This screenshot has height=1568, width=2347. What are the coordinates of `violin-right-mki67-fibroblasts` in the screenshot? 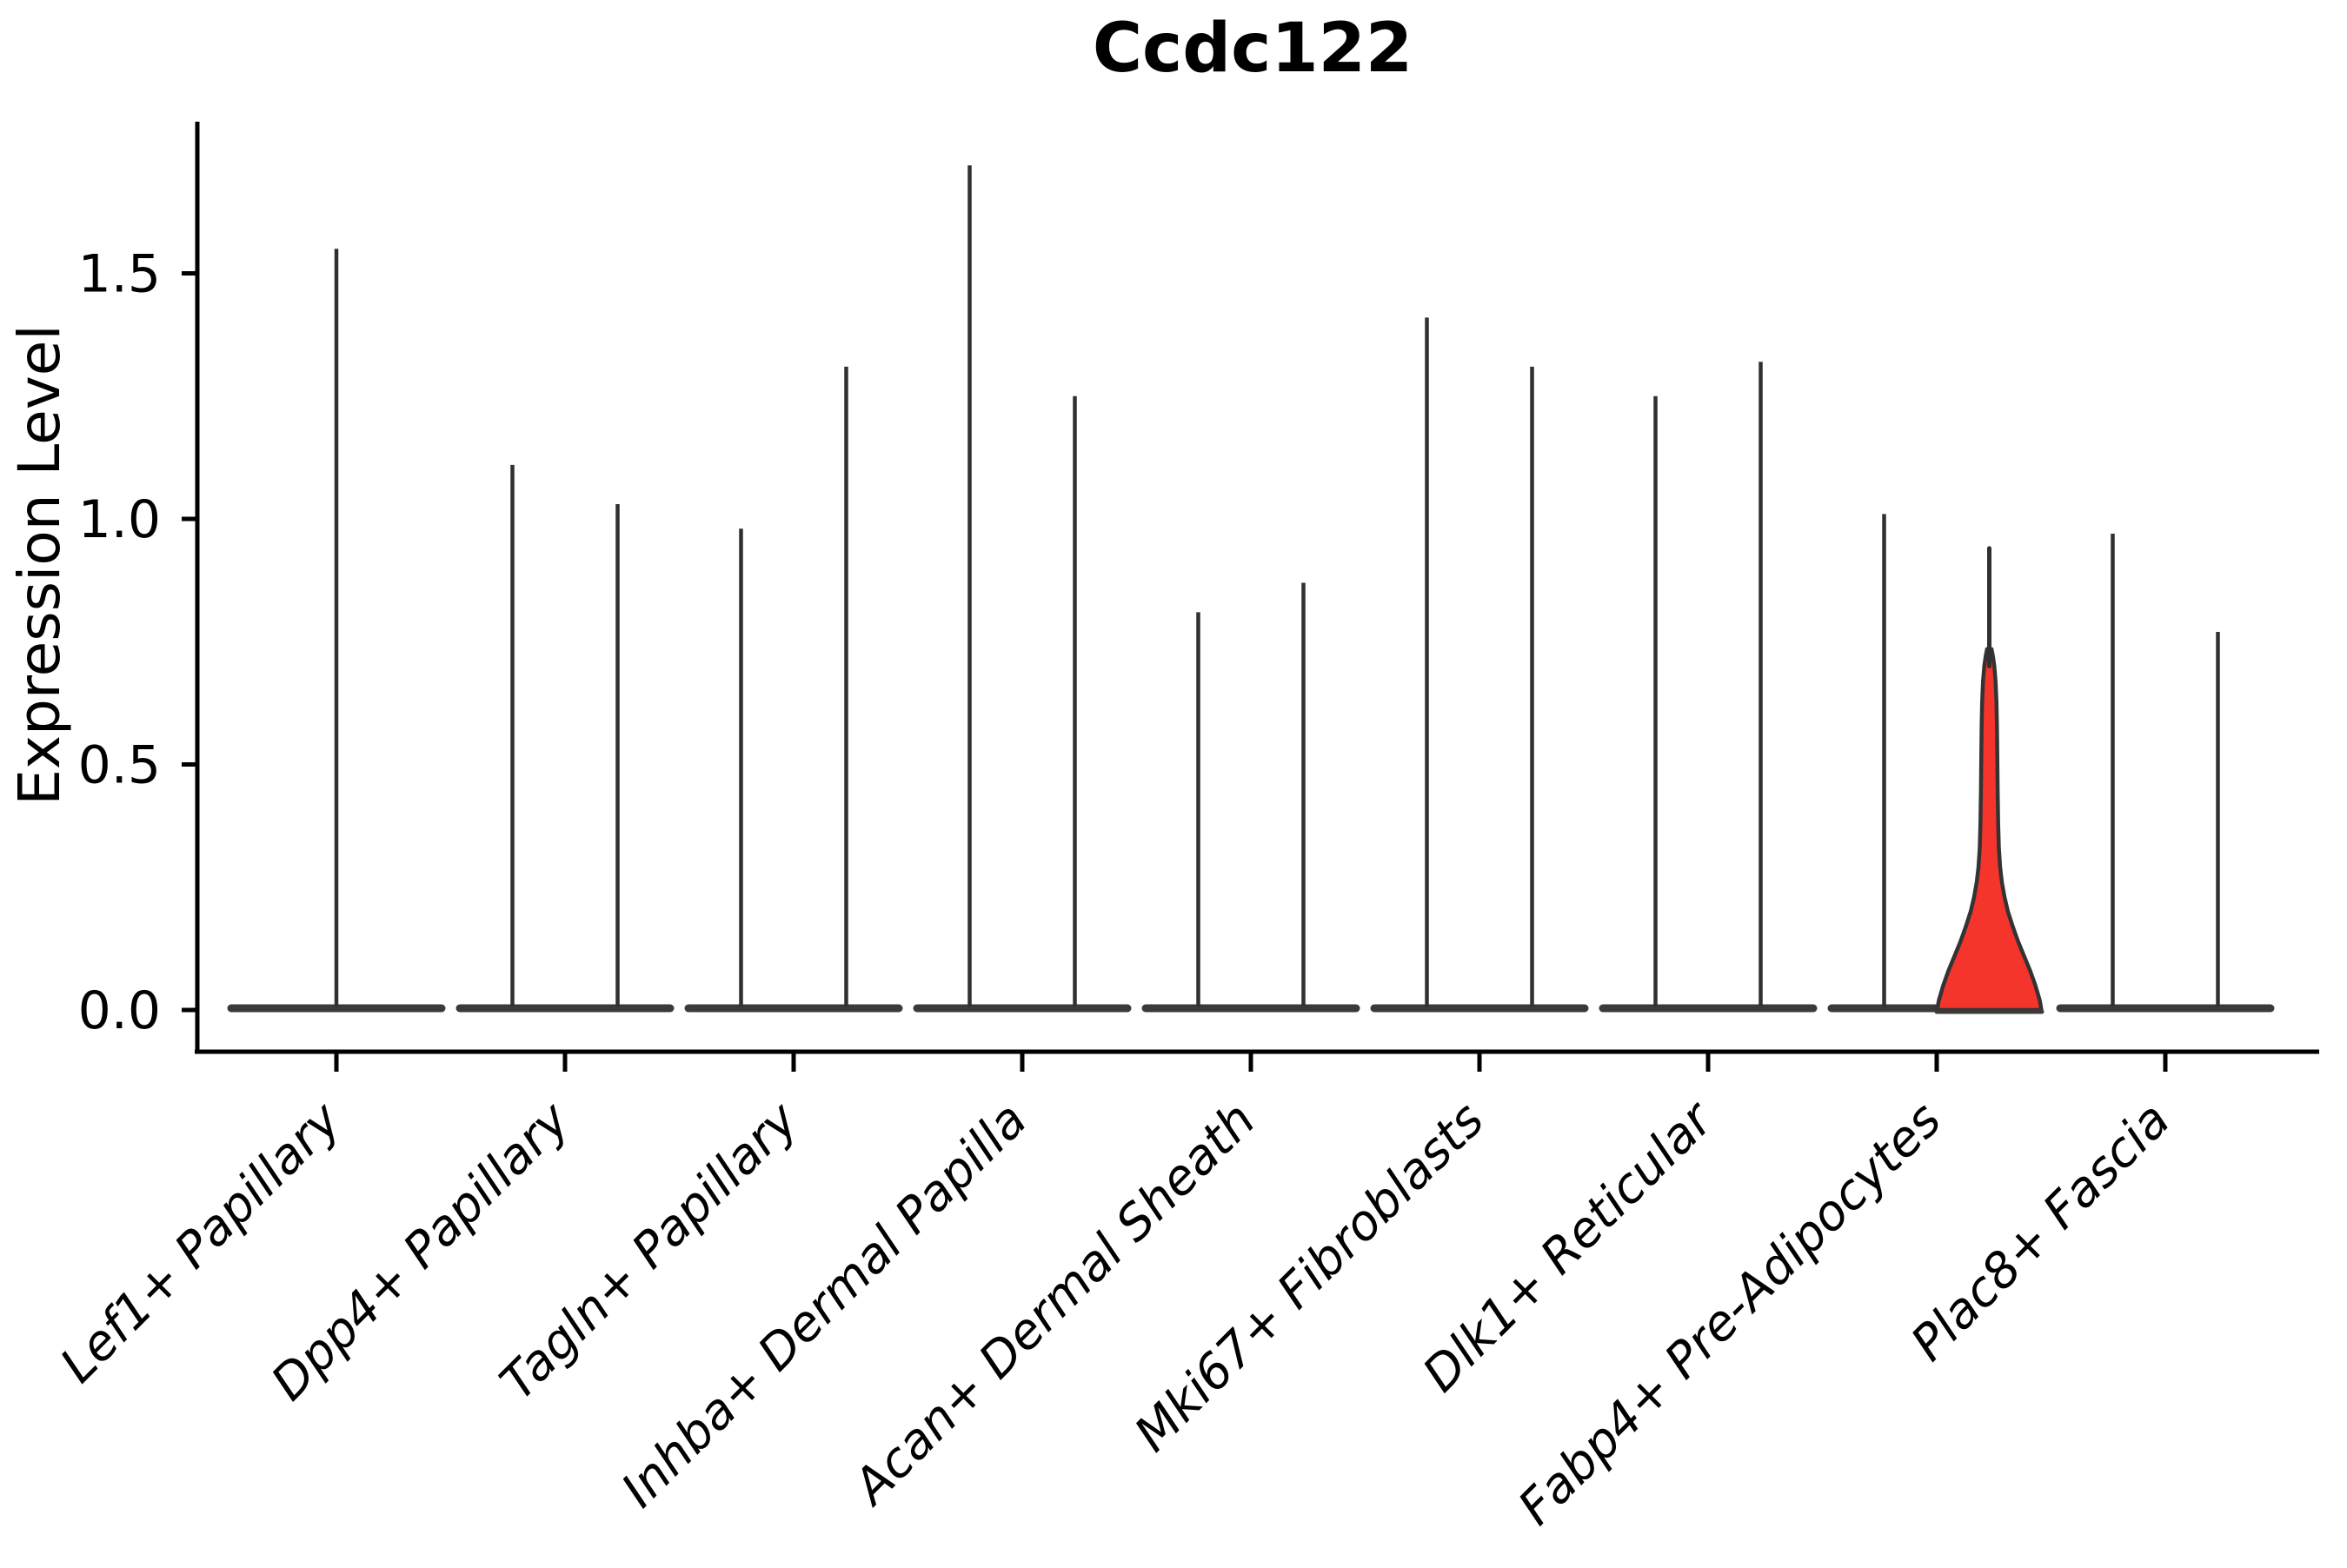 It's located at (1532, 689).